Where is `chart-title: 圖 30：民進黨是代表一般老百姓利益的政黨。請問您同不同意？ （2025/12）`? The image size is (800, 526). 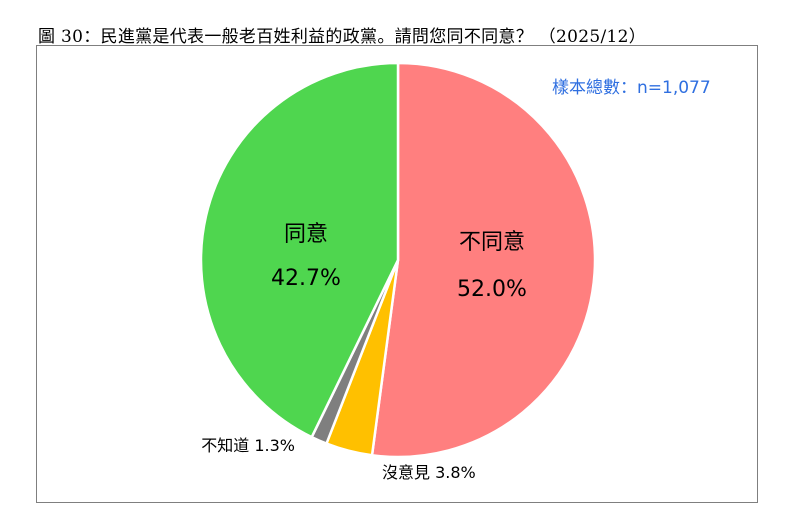 chart-title: 圖 30：民進黨是代表一般老百姓利益的政黨。請問您同不同意？ （2025/12） is located at coordinates (342, 37).